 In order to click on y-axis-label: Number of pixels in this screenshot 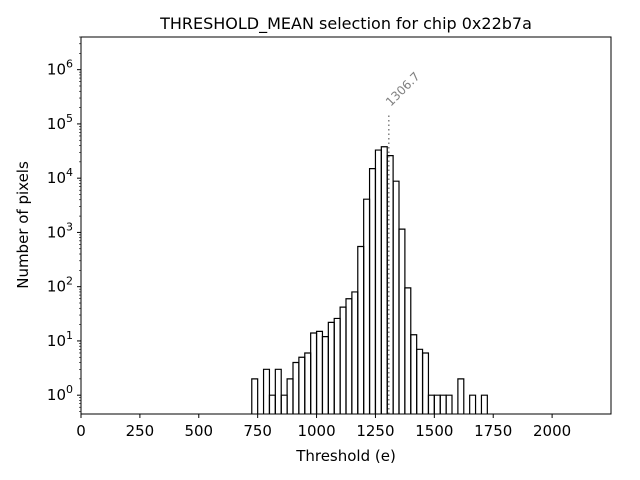, I will do `click(23, 225)`.